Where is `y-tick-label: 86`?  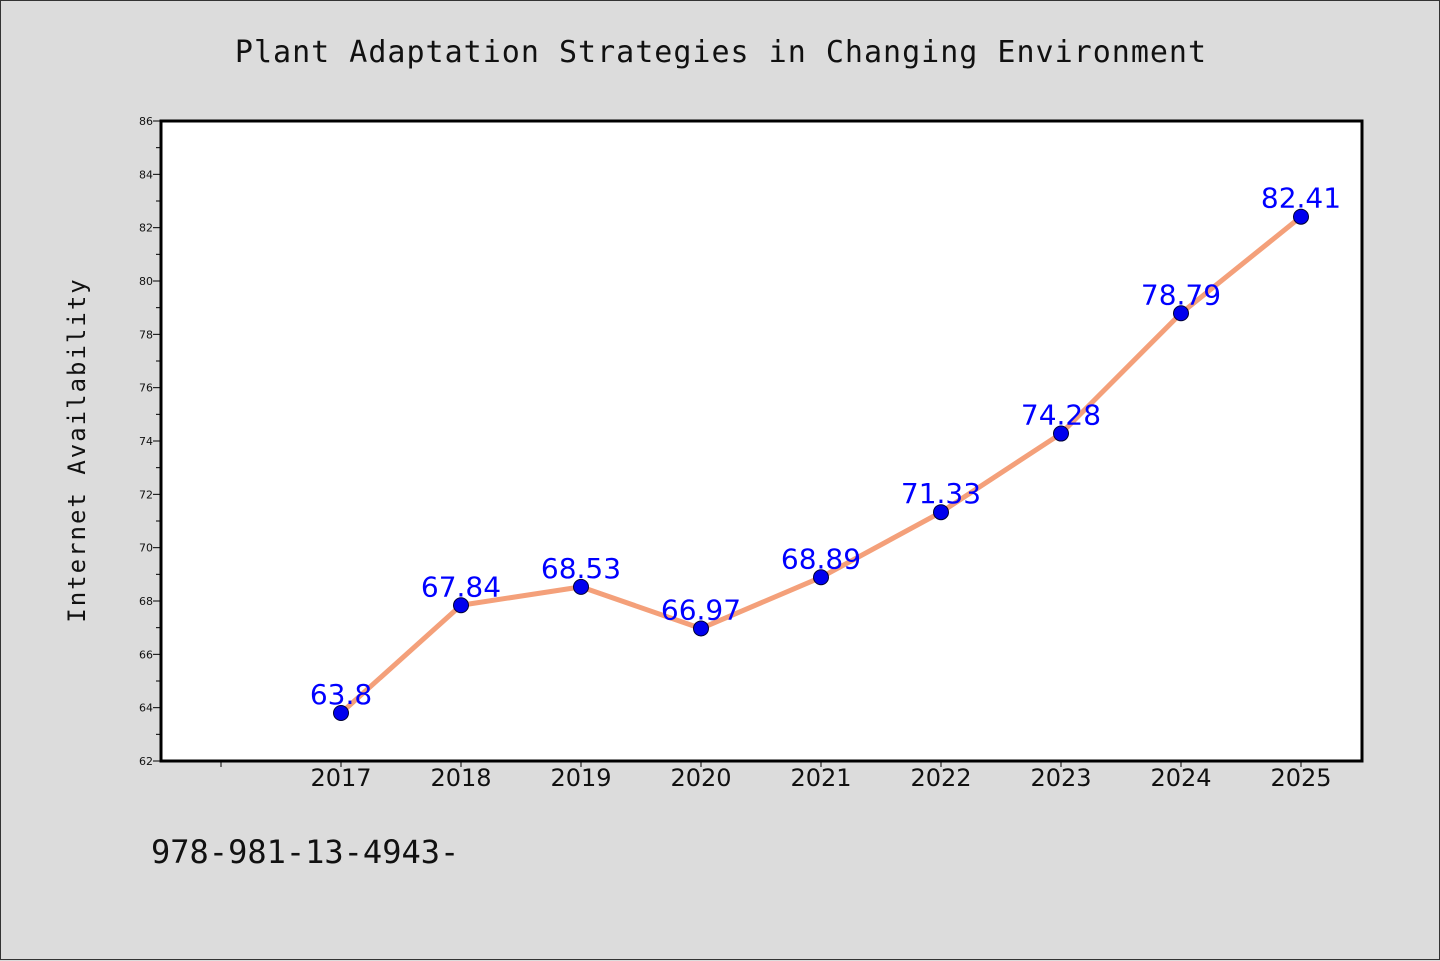 y-tick-label: 86 is located at coordinates (146, 121).